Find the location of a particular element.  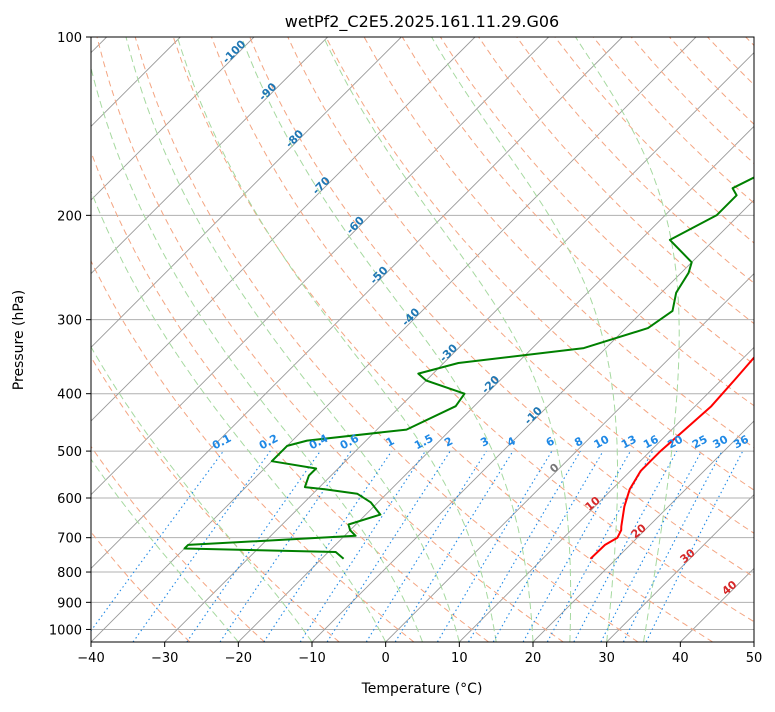

y-tick-label: 200 is located at coordinates (69, 216).